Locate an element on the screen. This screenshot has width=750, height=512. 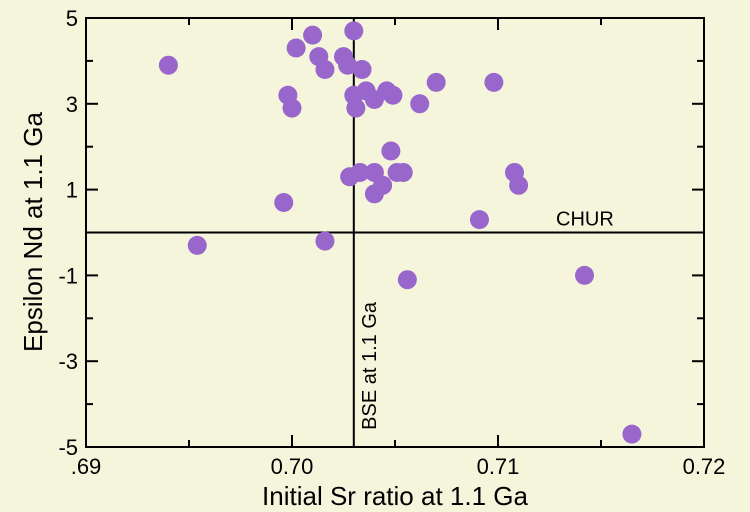
x-tick-label: 0.71 is located at coordinates (498, 466).